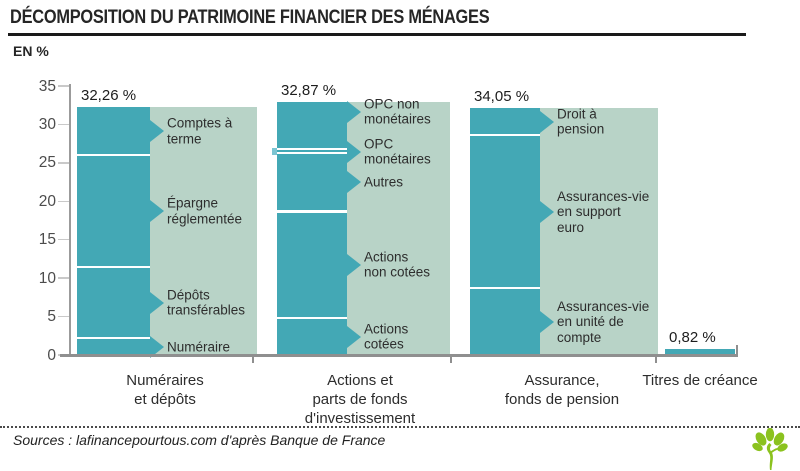 This screenshot has width=800, height=471. Describe the element at coordinates (312, 336) in the screenshot. I see `segment-actions-cotees` at that location.